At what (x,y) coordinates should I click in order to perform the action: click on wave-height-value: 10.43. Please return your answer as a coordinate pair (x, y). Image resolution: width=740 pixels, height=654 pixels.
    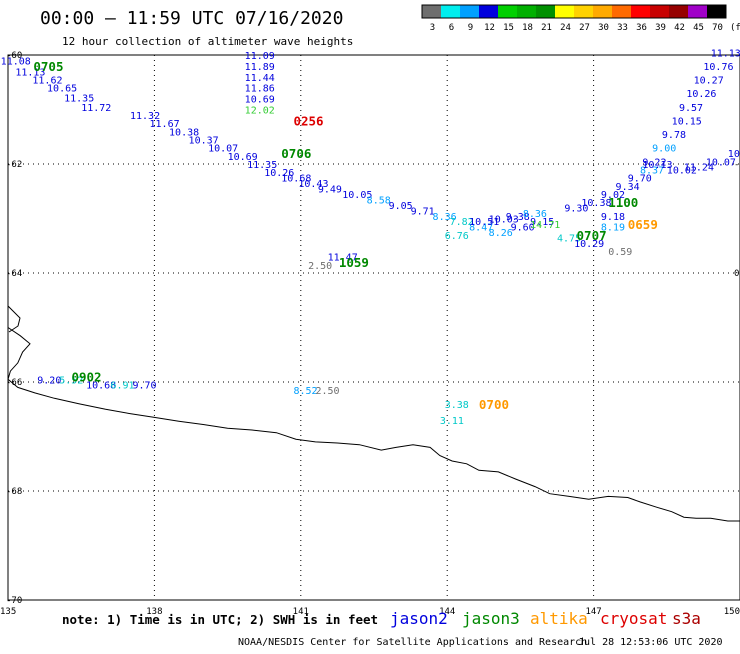
    Looking at the image, I should click on (313, 184).